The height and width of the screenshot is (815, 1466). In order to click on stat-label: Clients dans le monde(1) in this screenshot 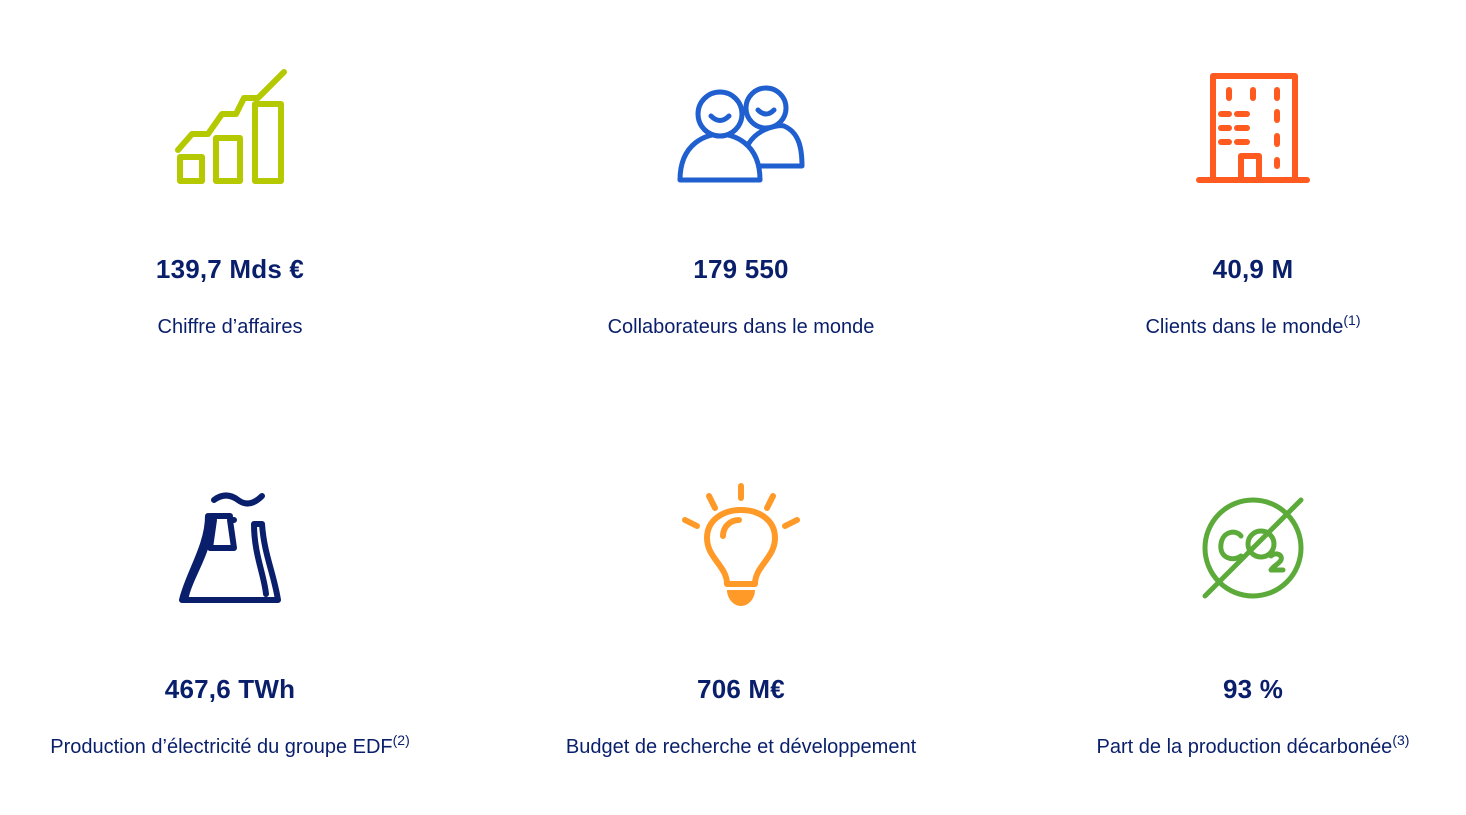, I will do `click(1253, 325)`.